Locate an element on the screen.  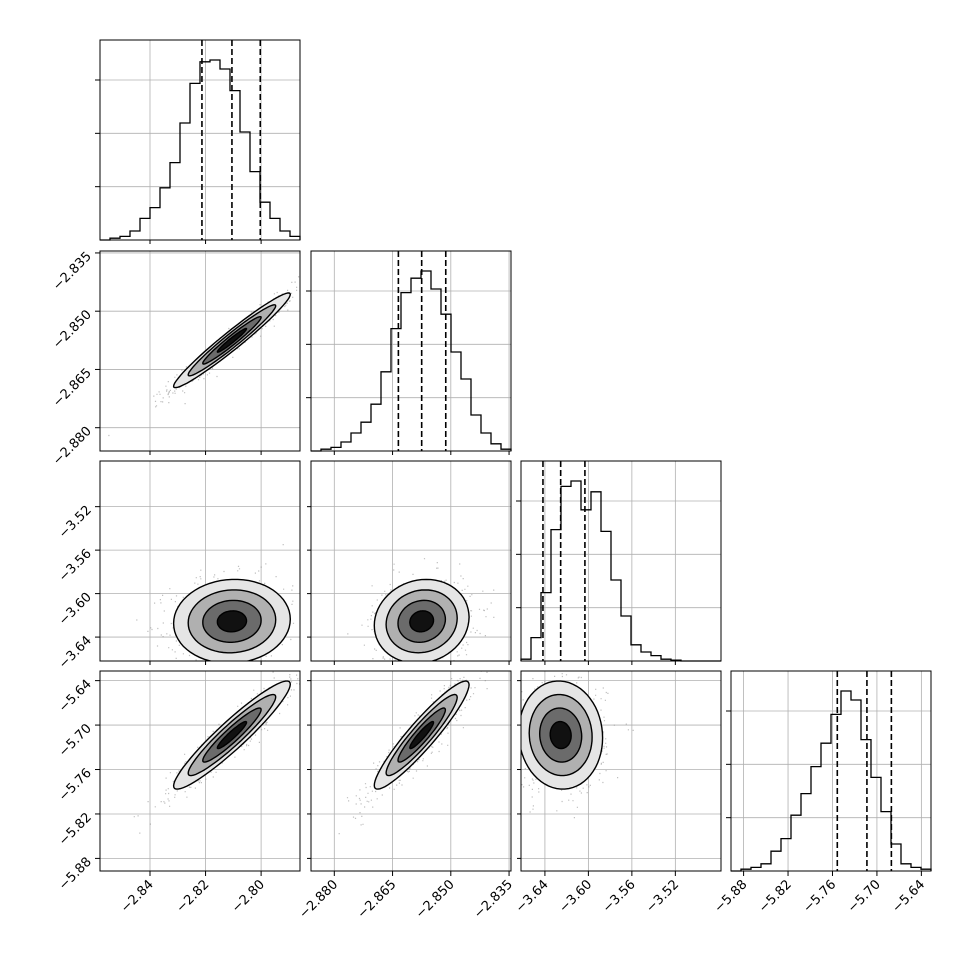
y-tick-label: −5.70 is located at coordinates (75, 740).